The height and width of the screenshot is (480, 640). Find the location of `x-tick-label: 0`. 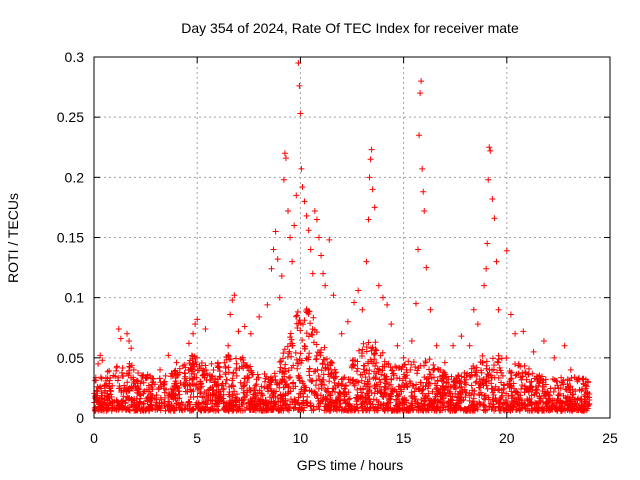

x-tick-label: 0 is located at coordinates (94, 438).